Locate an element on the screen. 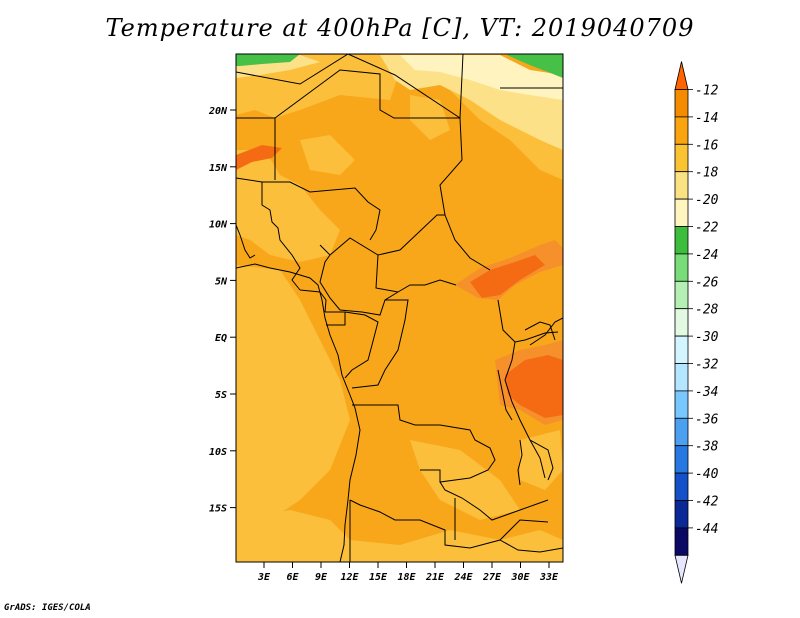 Image resolution: width=800 pixels, height=618 pixels. colorbar-label: -22 is located at coordinates (707, 228).